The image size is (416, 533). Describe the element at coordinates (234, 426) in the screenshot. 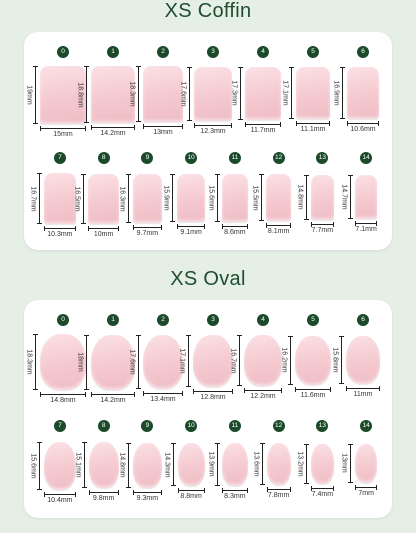

I see `size-number-badge: 11` at that location.